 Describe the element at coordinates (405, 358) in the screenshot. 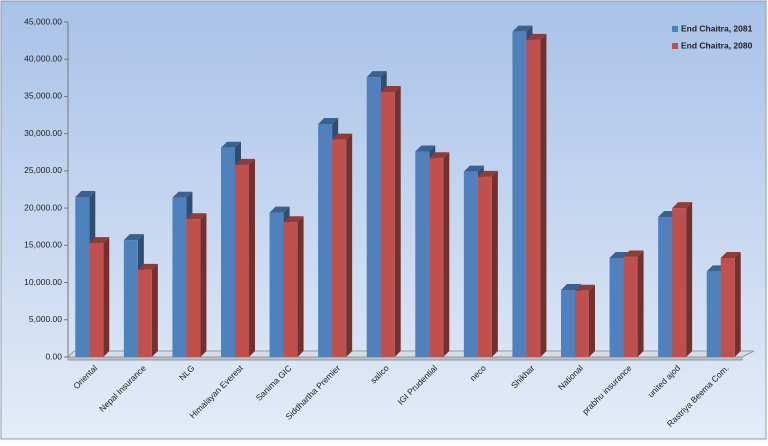

I see `floor-edge` at that location.